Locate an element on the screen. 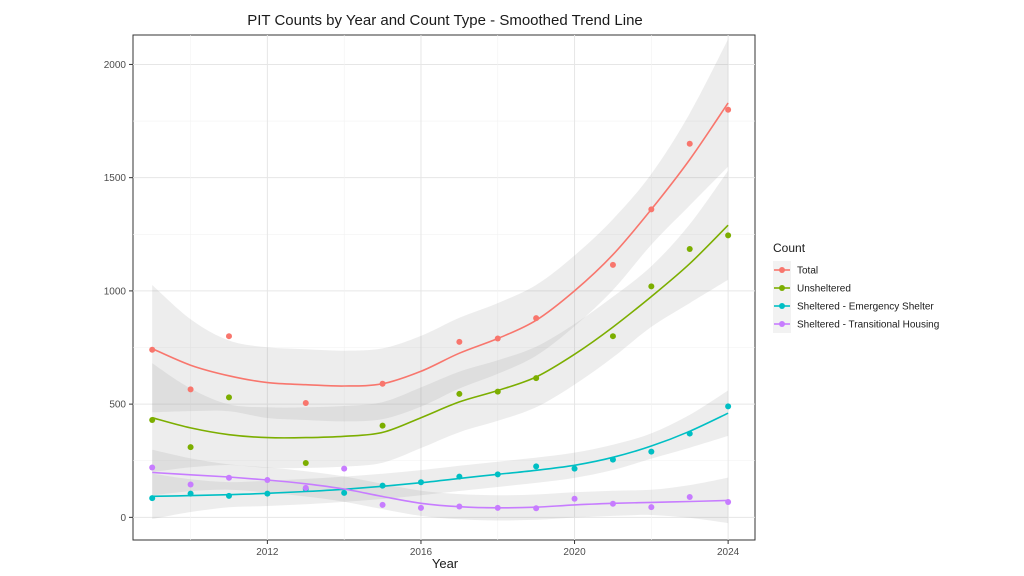 The height and width of the screenshot is (576, 1024). legend-label: Total is located at coordinates (807, 271).